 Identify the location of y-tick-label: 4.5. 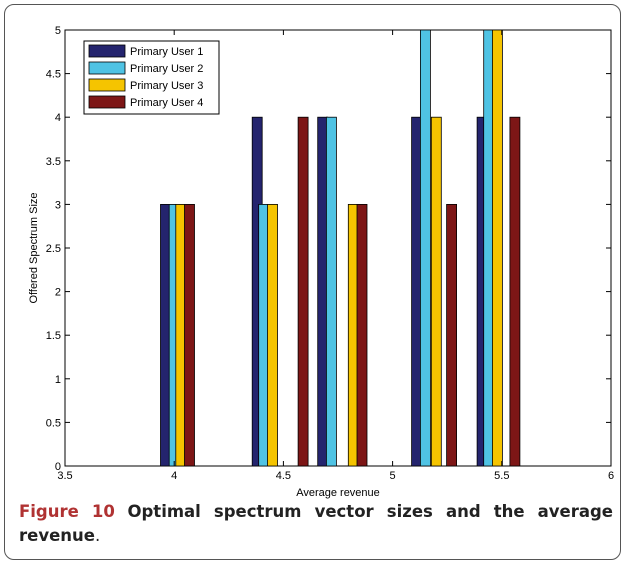
(53, 75).